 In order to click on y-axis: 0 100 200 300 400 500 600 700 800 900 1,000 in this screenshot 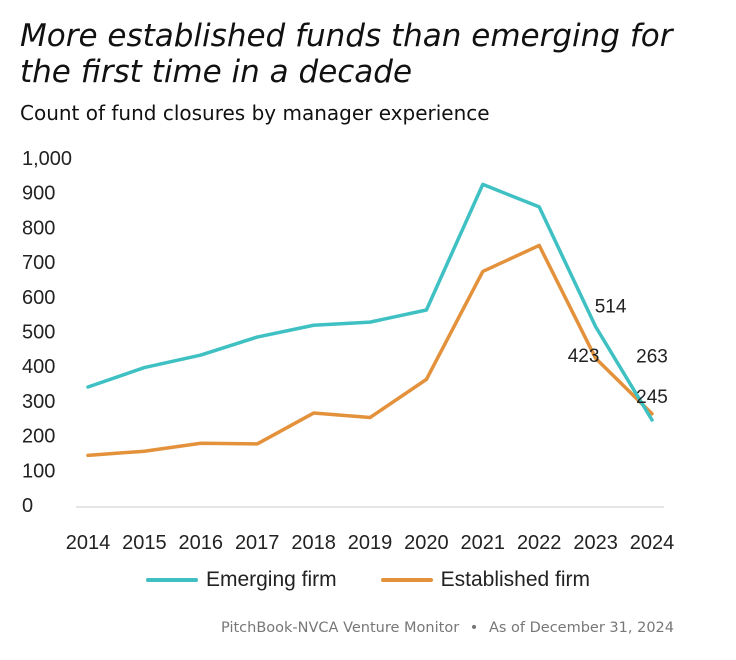, I will do `click(47, 332)`.